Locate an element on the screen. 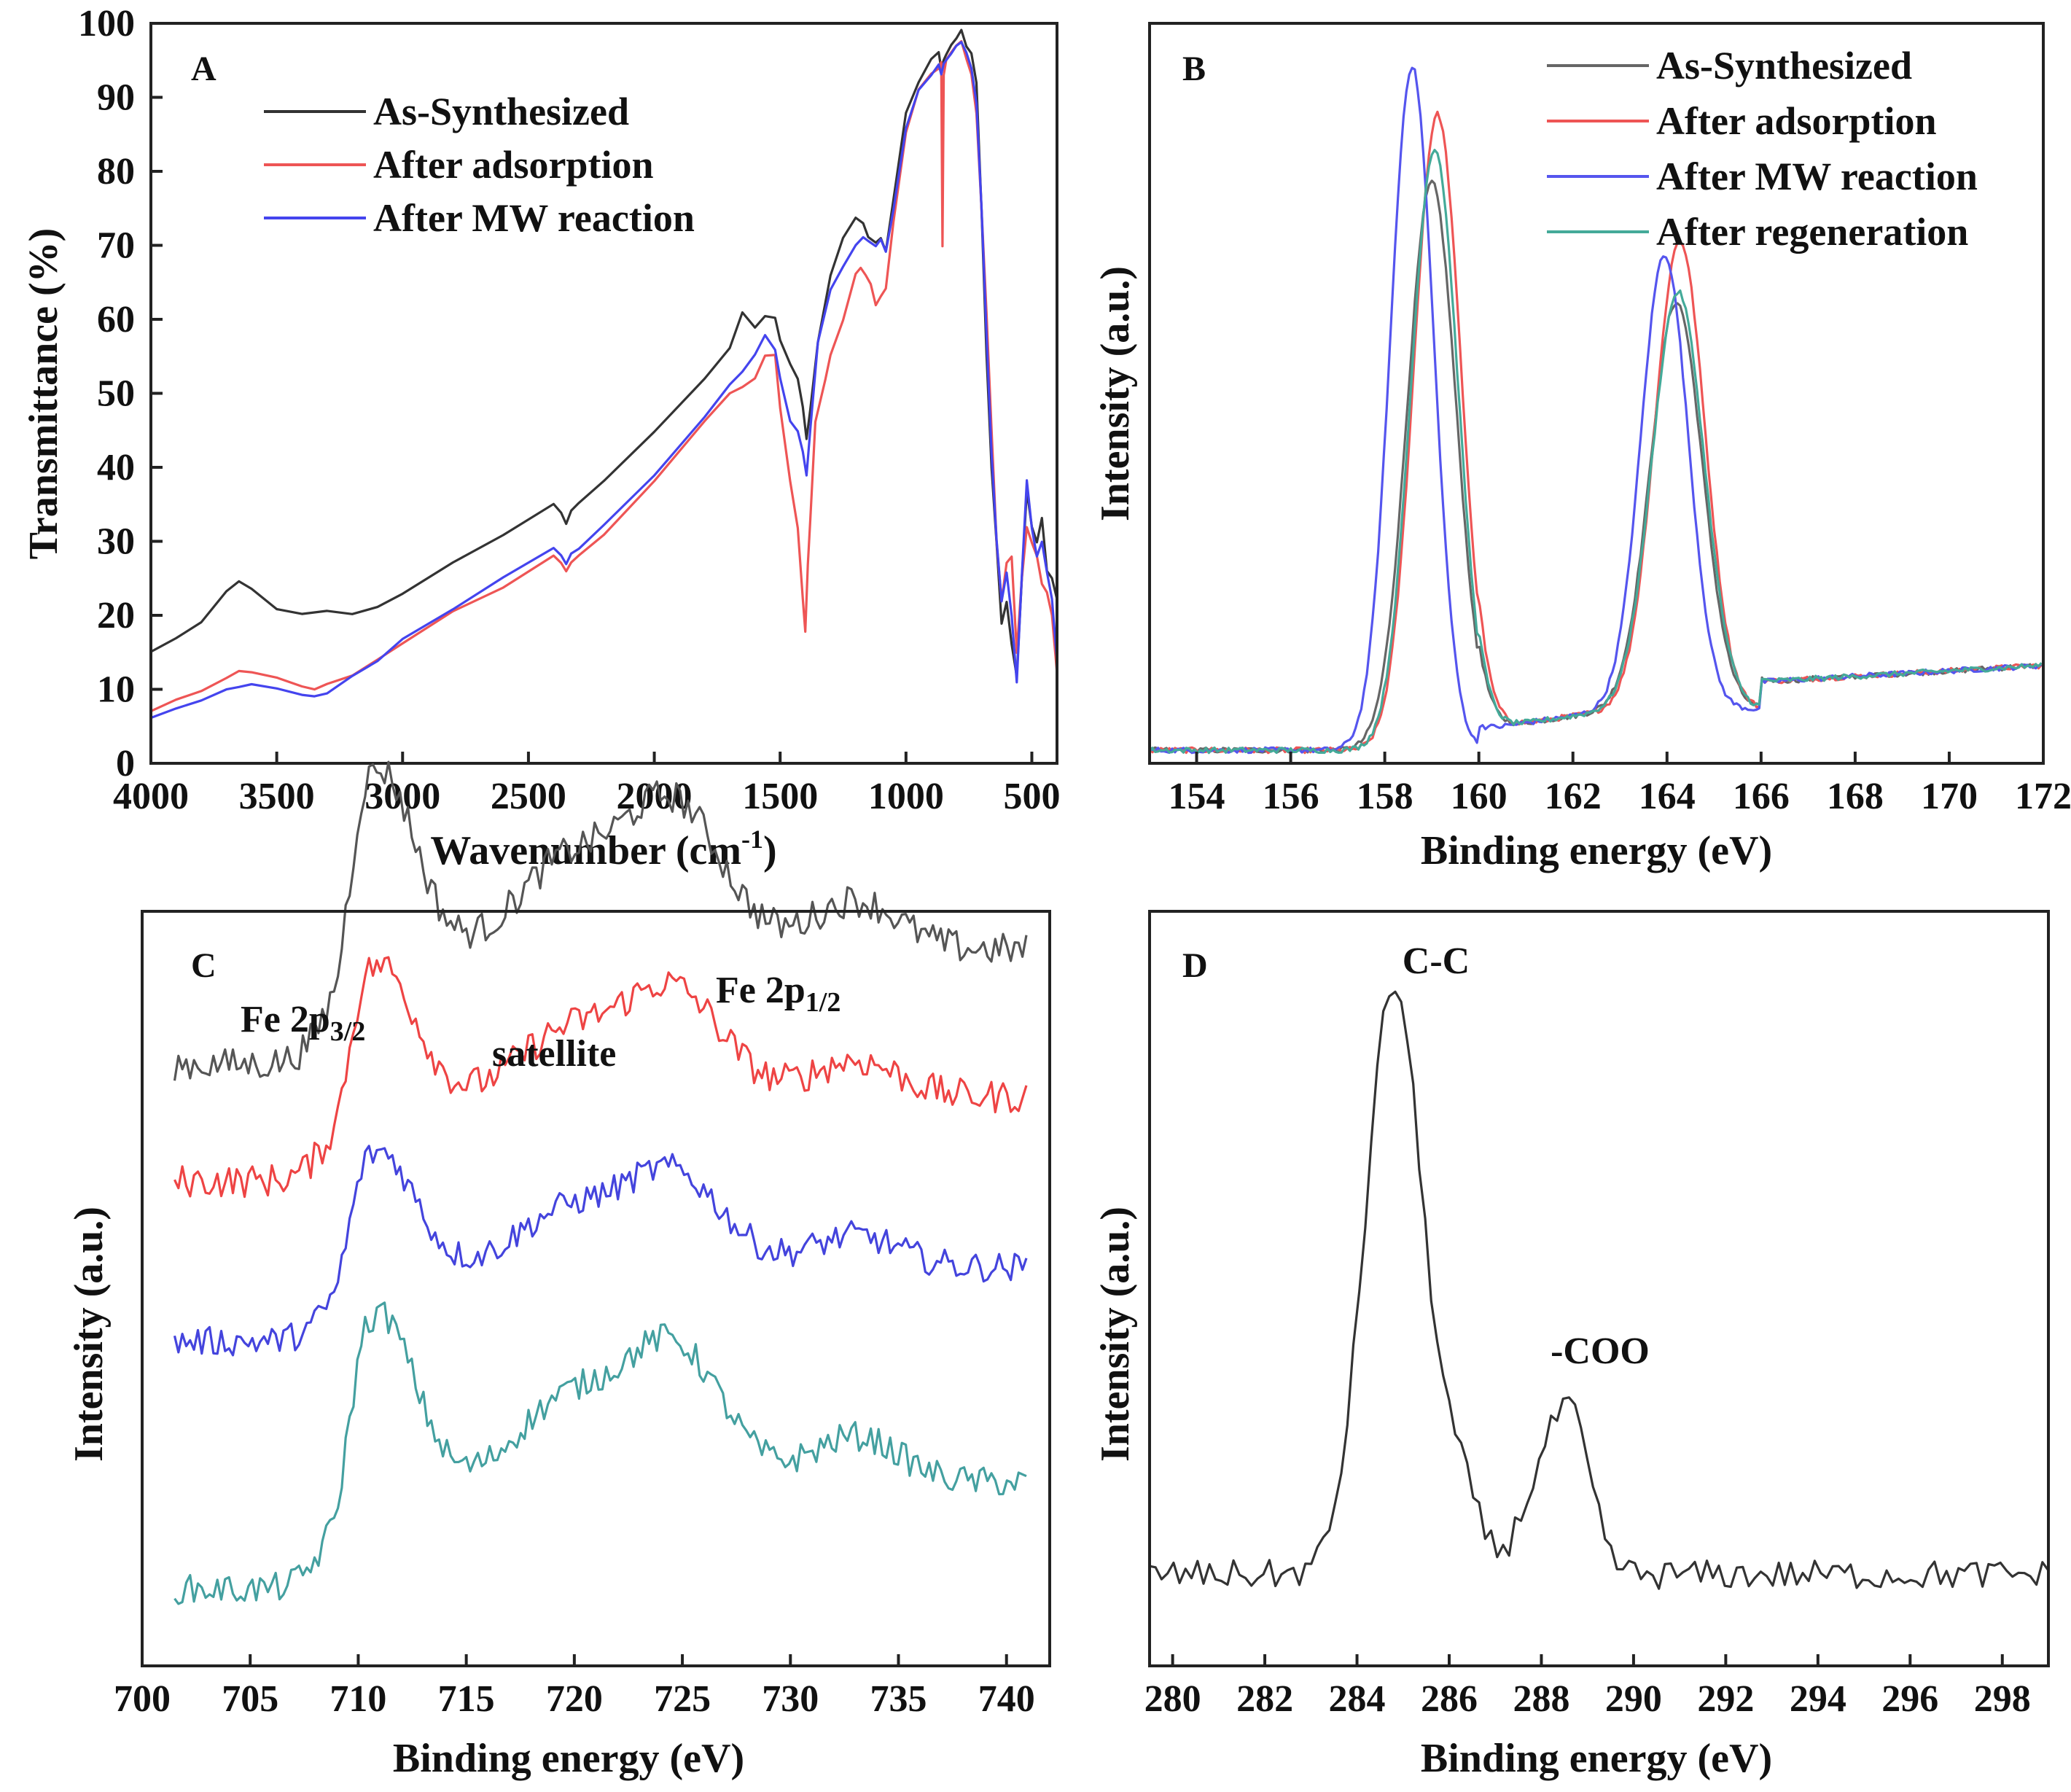 The image size is (2071, 1792). panel-c-xtick-label: 700 is located at coordinates (142, 1699).